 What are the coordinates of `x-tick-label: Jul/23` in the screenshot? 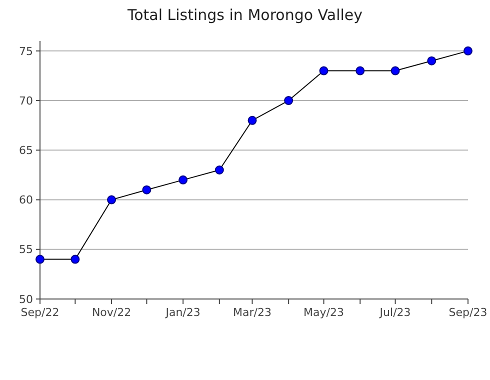 It's located at (394, 312).